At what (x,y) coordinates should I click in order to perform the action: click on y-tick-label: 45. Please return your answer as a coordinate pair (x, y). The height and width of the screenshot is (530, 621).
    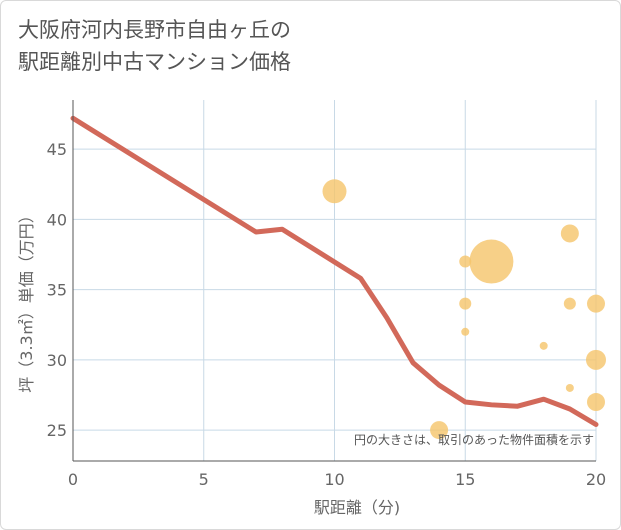
    Looking at the image, I should click on (57, 149).